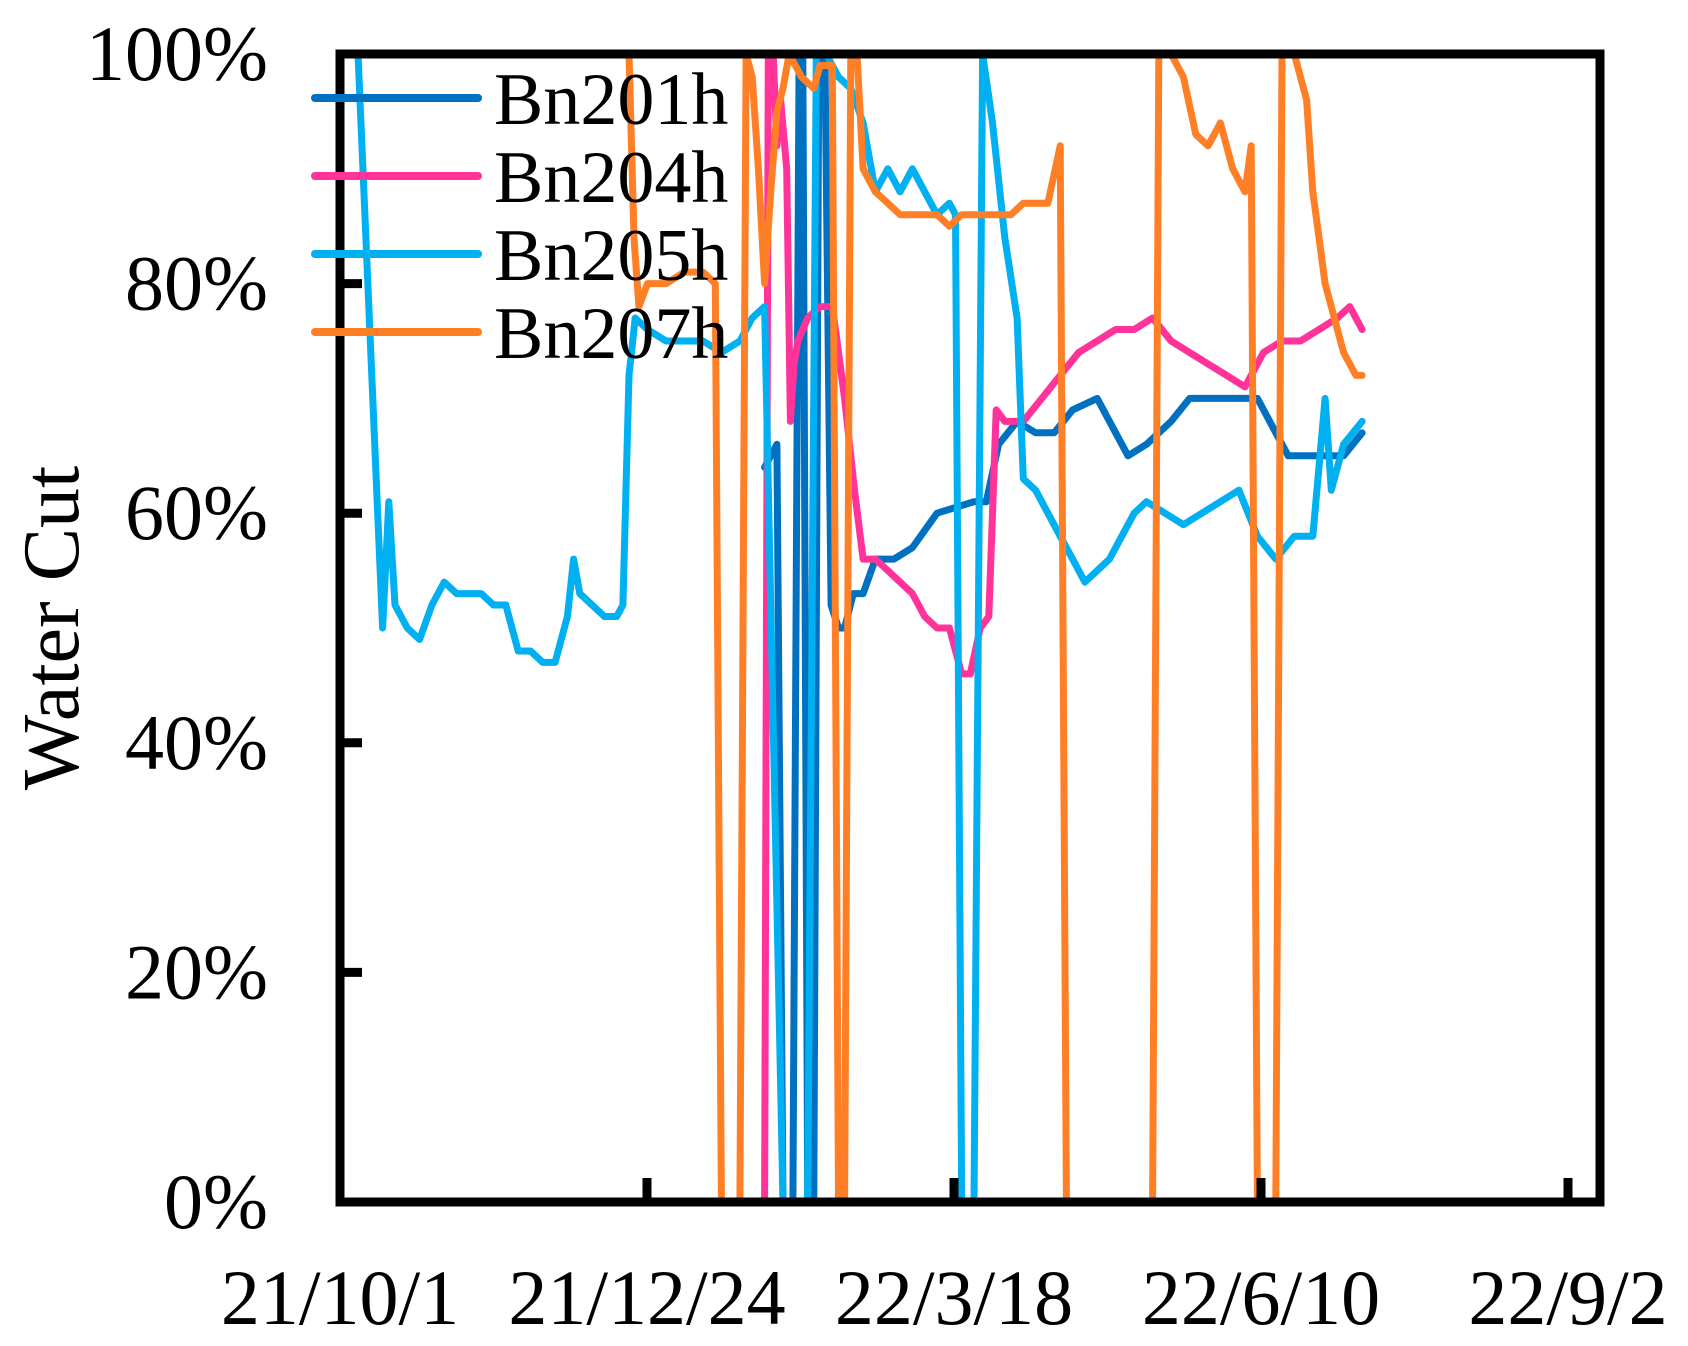 The image size is (1688, 1346). Describe the element at coordinates (611, 100) in the screenshot. I see `legend-label-bn201h: Bn201h` at that location.